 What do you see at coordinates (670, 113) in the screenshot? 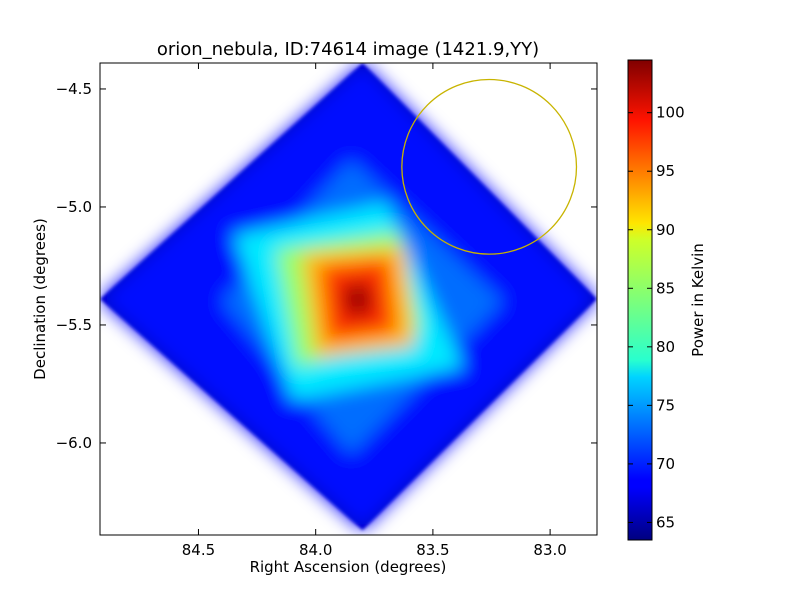
I see `colorbar-tick-label: 100` at bounding box center [670, 113].